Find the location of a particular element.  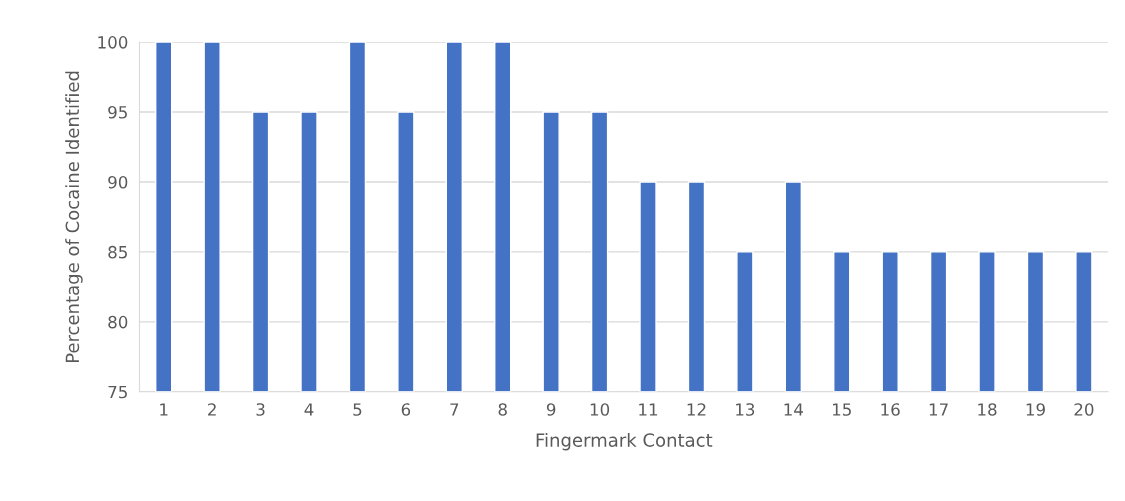

x-tick-label: 4 is located at coordinates (309, 409).